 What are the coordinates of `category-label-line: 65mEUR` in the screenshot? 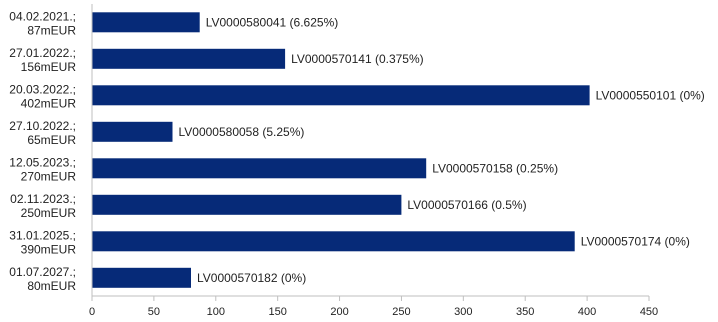 It's located at (51, 140).